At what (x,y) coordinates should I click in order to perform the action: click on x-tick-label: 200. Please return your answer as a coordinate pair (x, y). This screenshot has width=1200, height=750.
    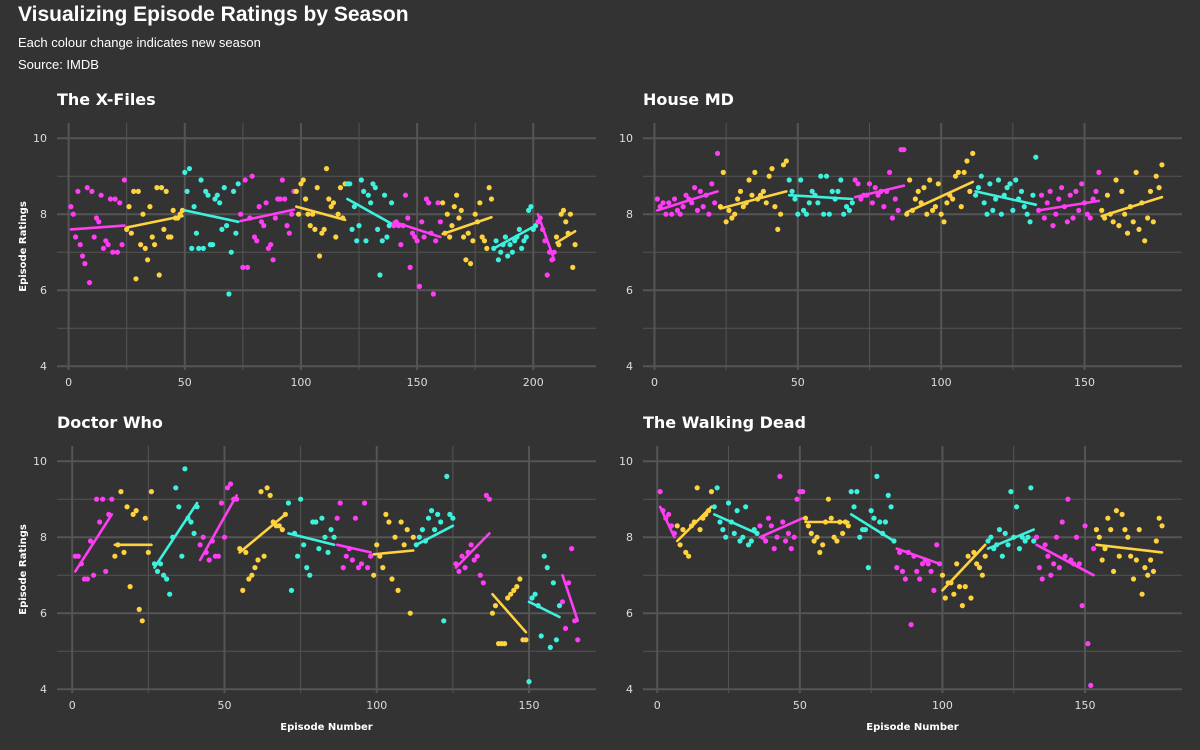
    Looking at the image, I should click on (533, 382).